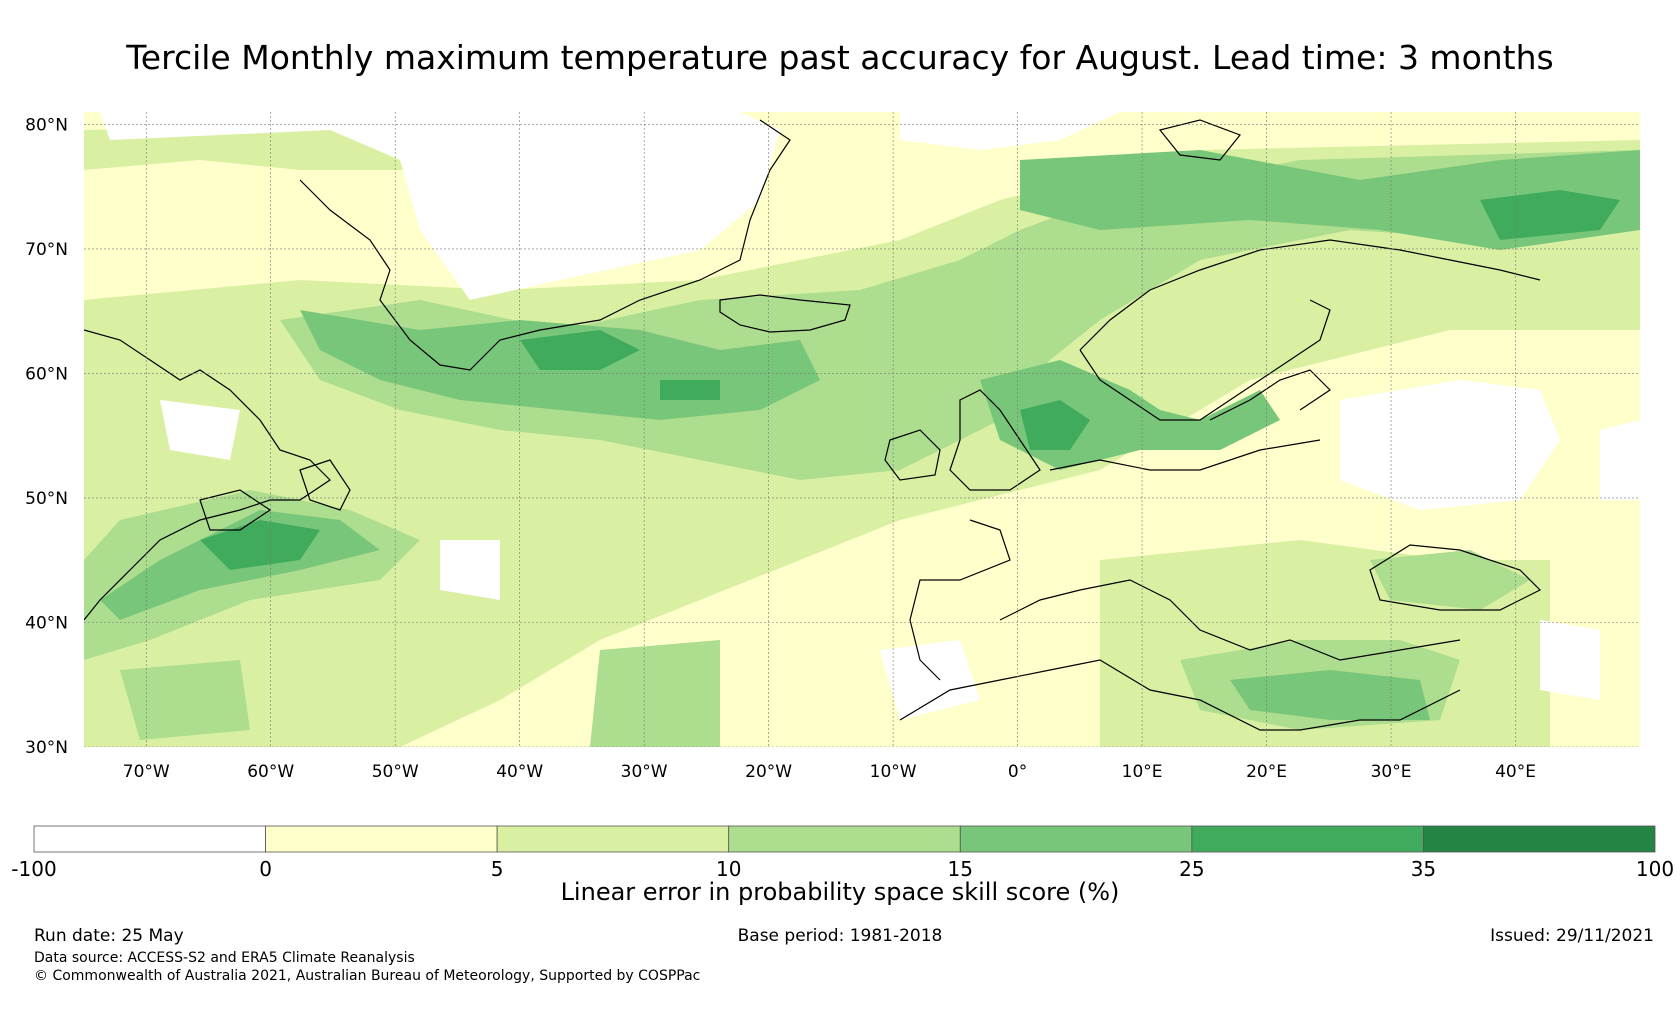 Image resolution: width=1680 pixels, height=1020 pixels. Describe the element at coordinates (265, 869) in the screenshot. I see `colorbar-tick-label: 0` at that location.